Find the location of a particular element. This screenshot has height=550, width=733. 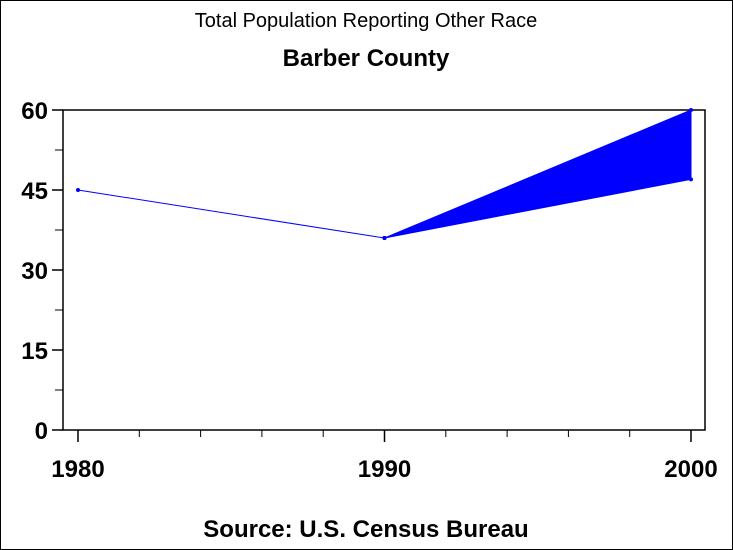

x-tick-label: 1990 is located at coordinates (384, 469).